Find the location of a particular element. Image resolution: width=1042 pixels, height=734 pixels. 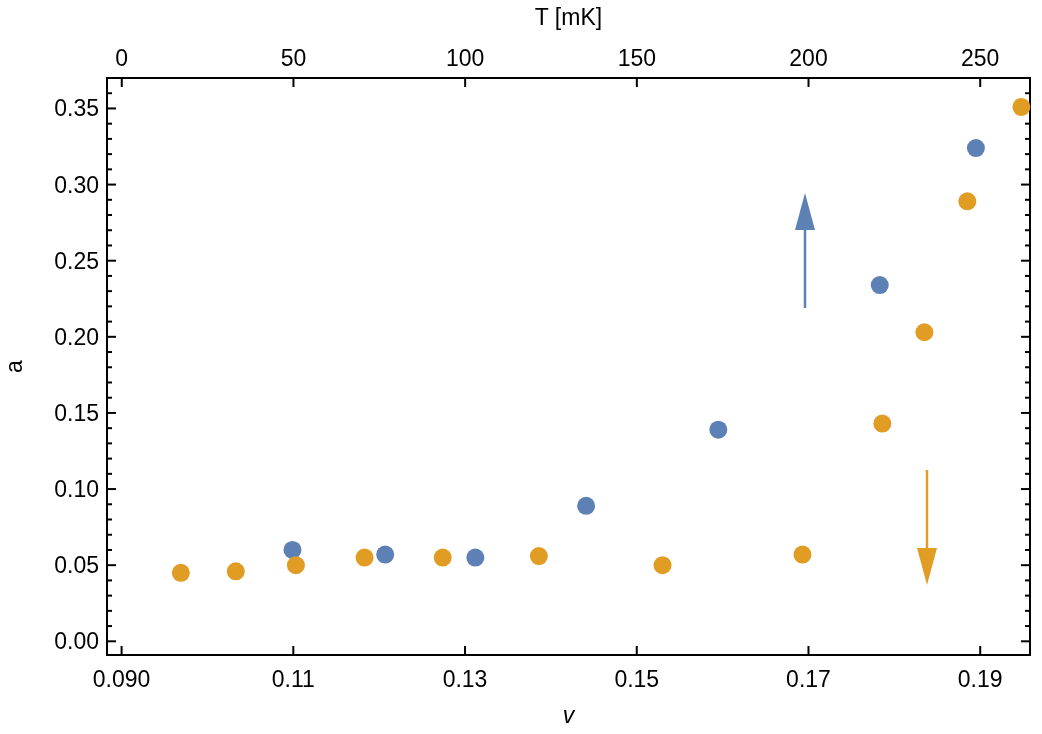

x2-tick-label: 0 is located at coordinates (122, 58).